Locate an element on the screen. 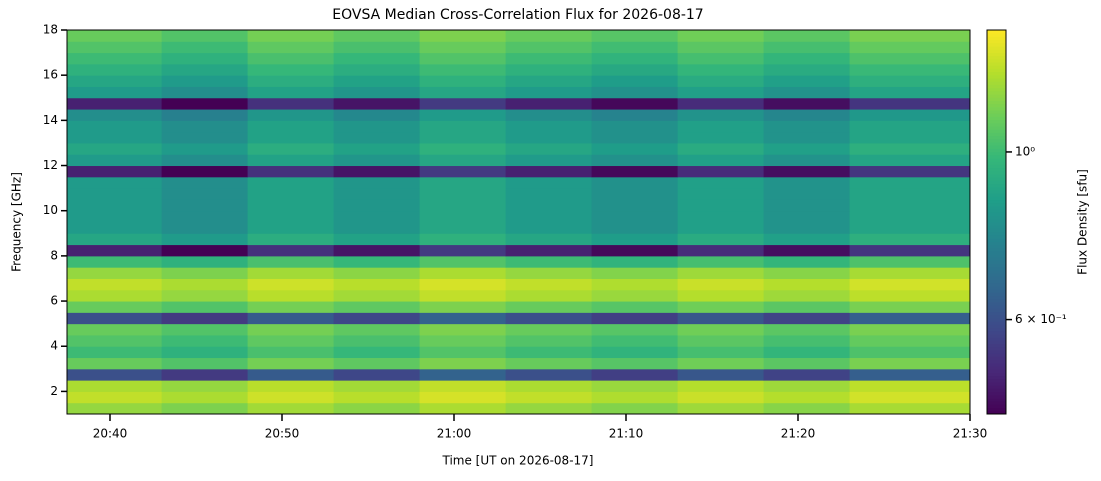 The width and height of the screenshot is (1101, 481). x-tick-label: 20:50 is located at coordinates (282, 434).